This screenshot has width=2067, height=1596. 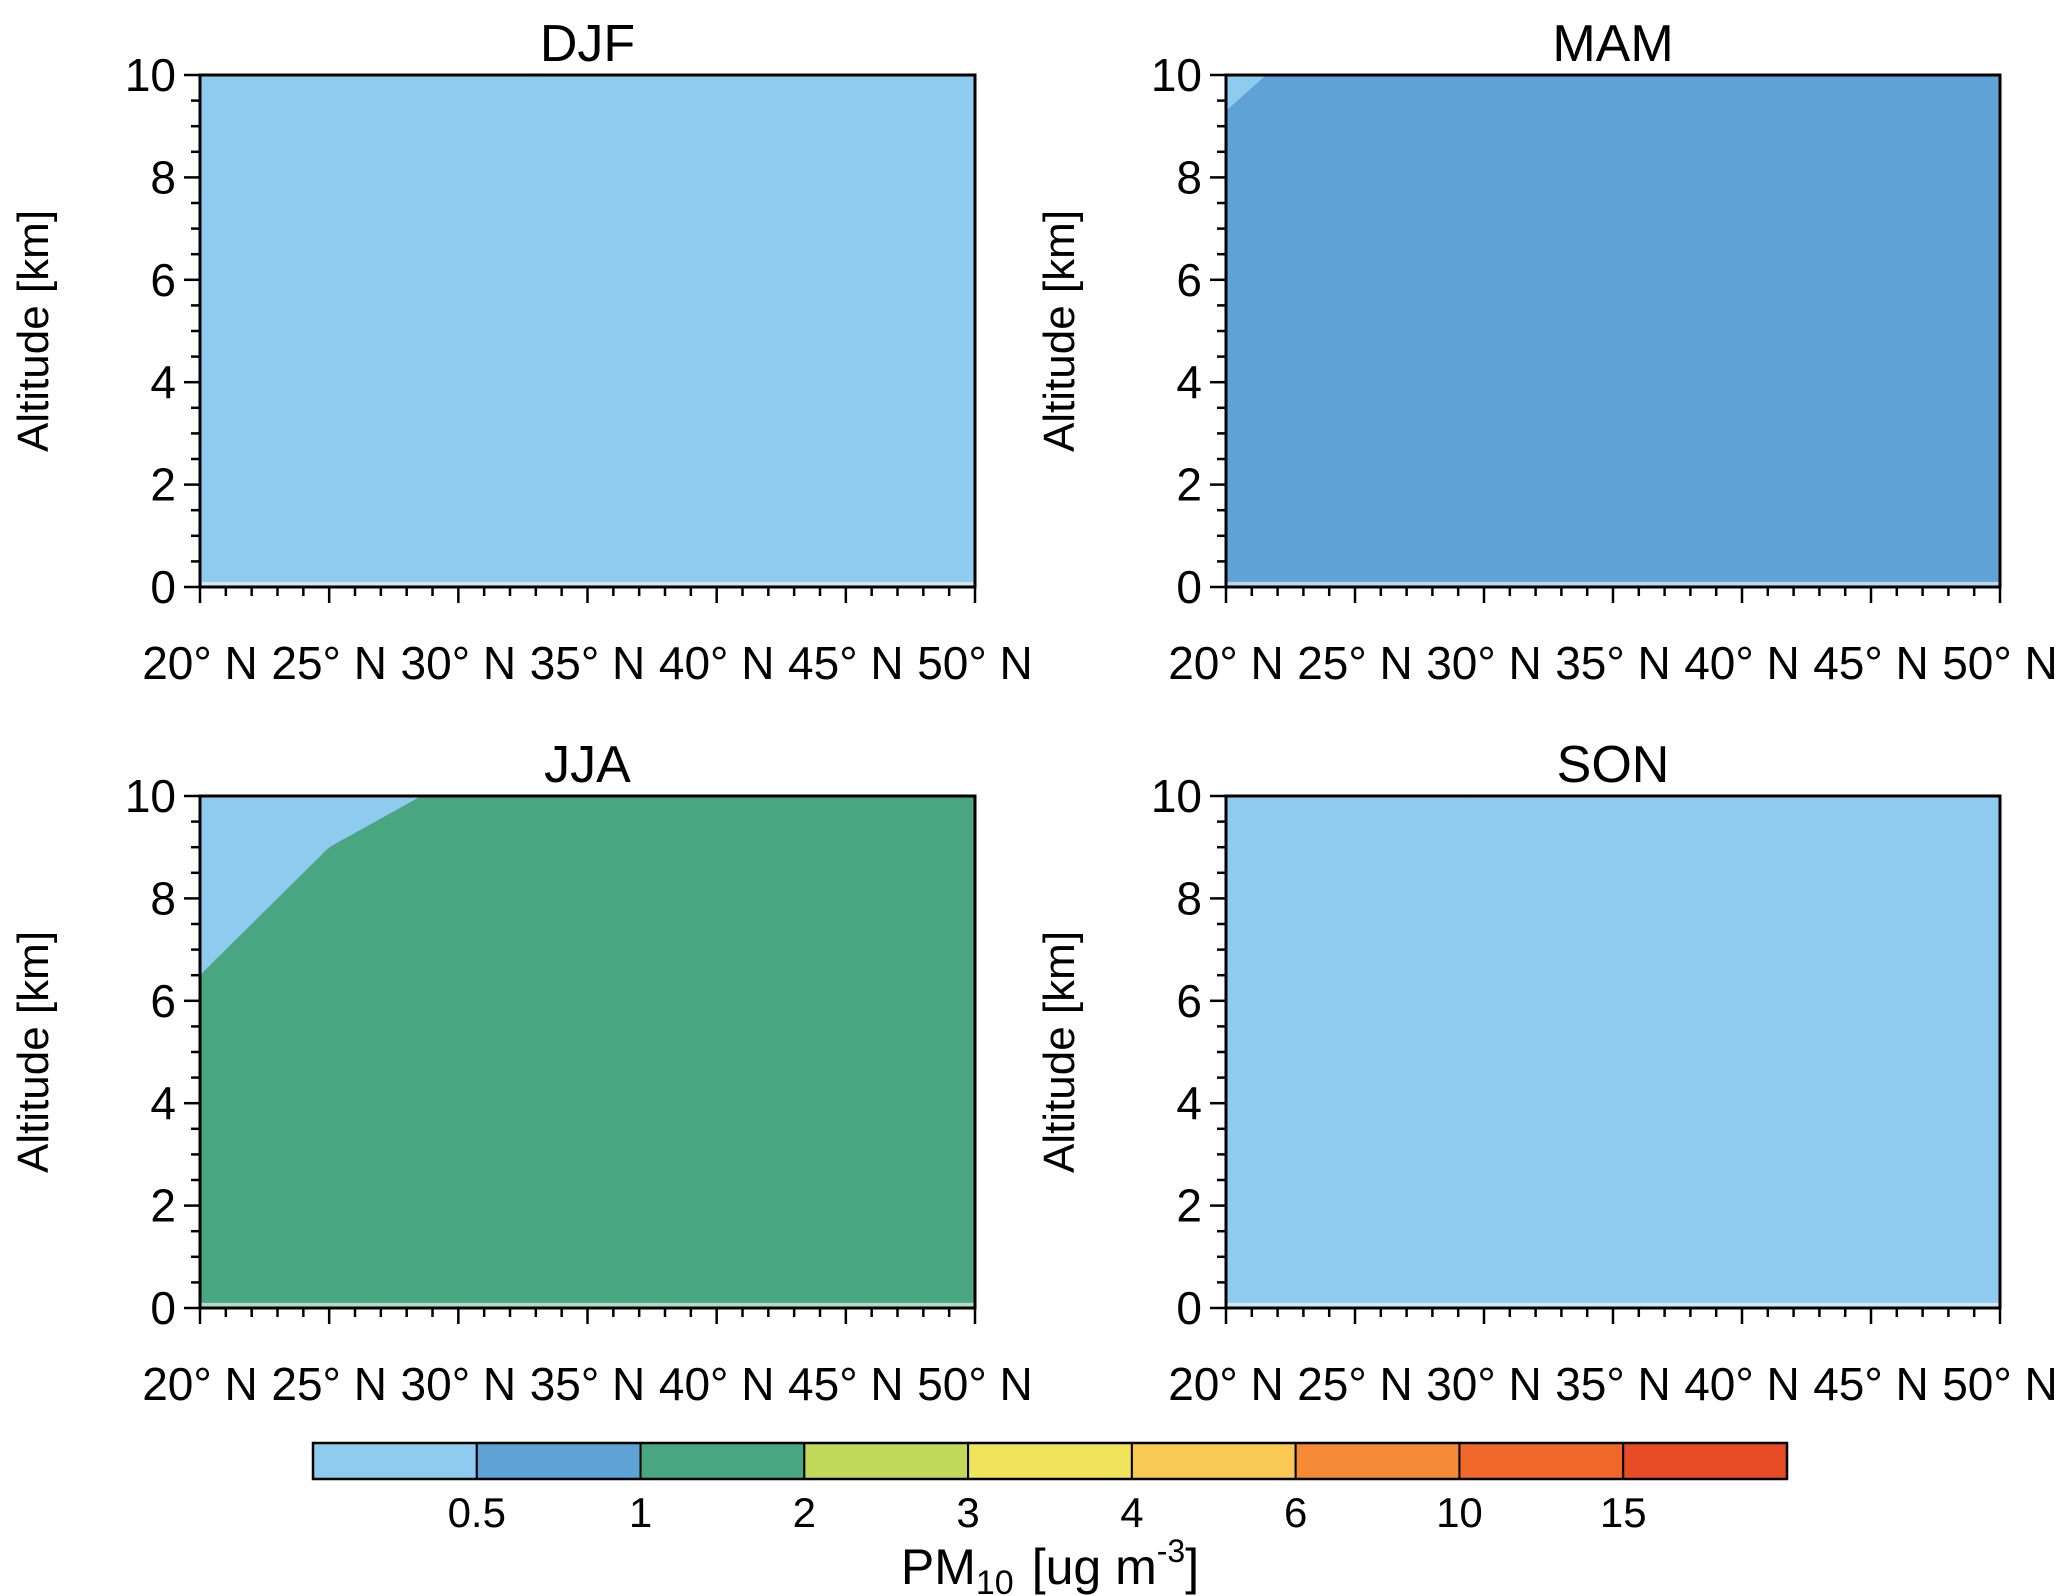 I want to click on colorbar-title: PM10 [ug m-3], so click(x=1050, y=1564).